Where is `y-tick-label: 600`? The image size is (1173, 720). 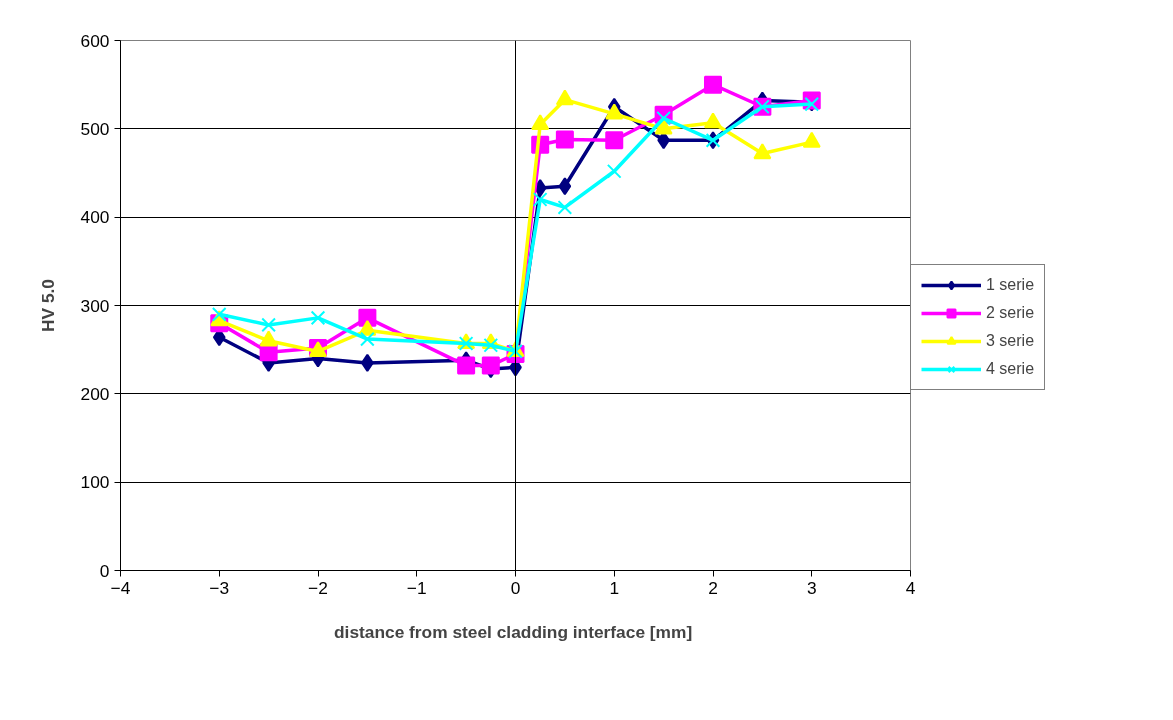
y-tick-label: 600 is located at coordinates (95, 40).